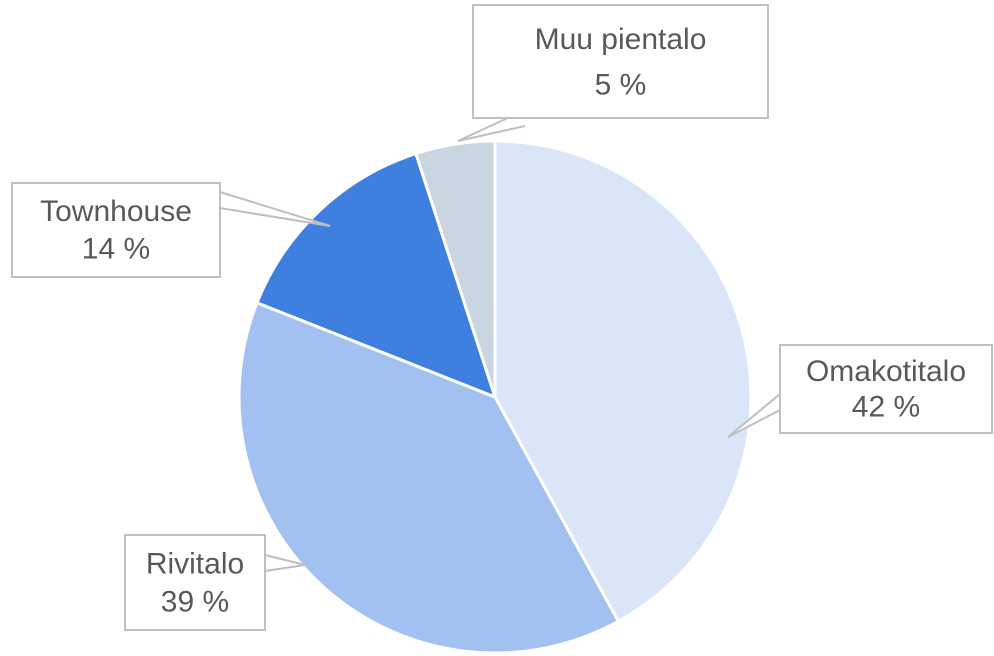 The width and height of the screenshot is (994, 656). What do you see at coordinates (886, 371) in the screenshot?
I see `category-label: Omakotitalo` at bounding box center [886, 371].